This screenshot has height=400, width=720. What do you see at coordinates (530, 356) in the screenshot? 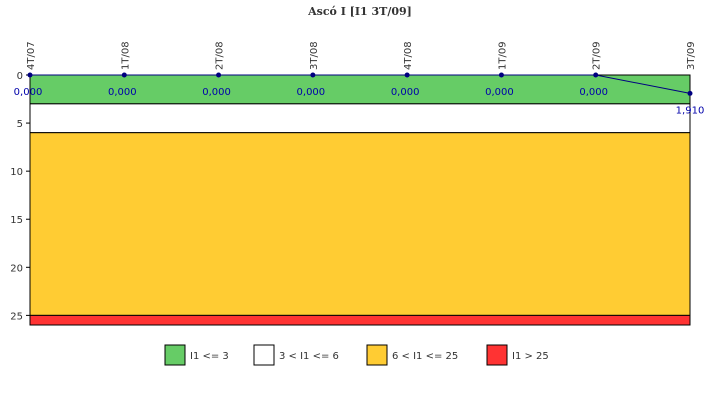
I see `legend-label: I1 > 25` at bounding box center [530, 356].